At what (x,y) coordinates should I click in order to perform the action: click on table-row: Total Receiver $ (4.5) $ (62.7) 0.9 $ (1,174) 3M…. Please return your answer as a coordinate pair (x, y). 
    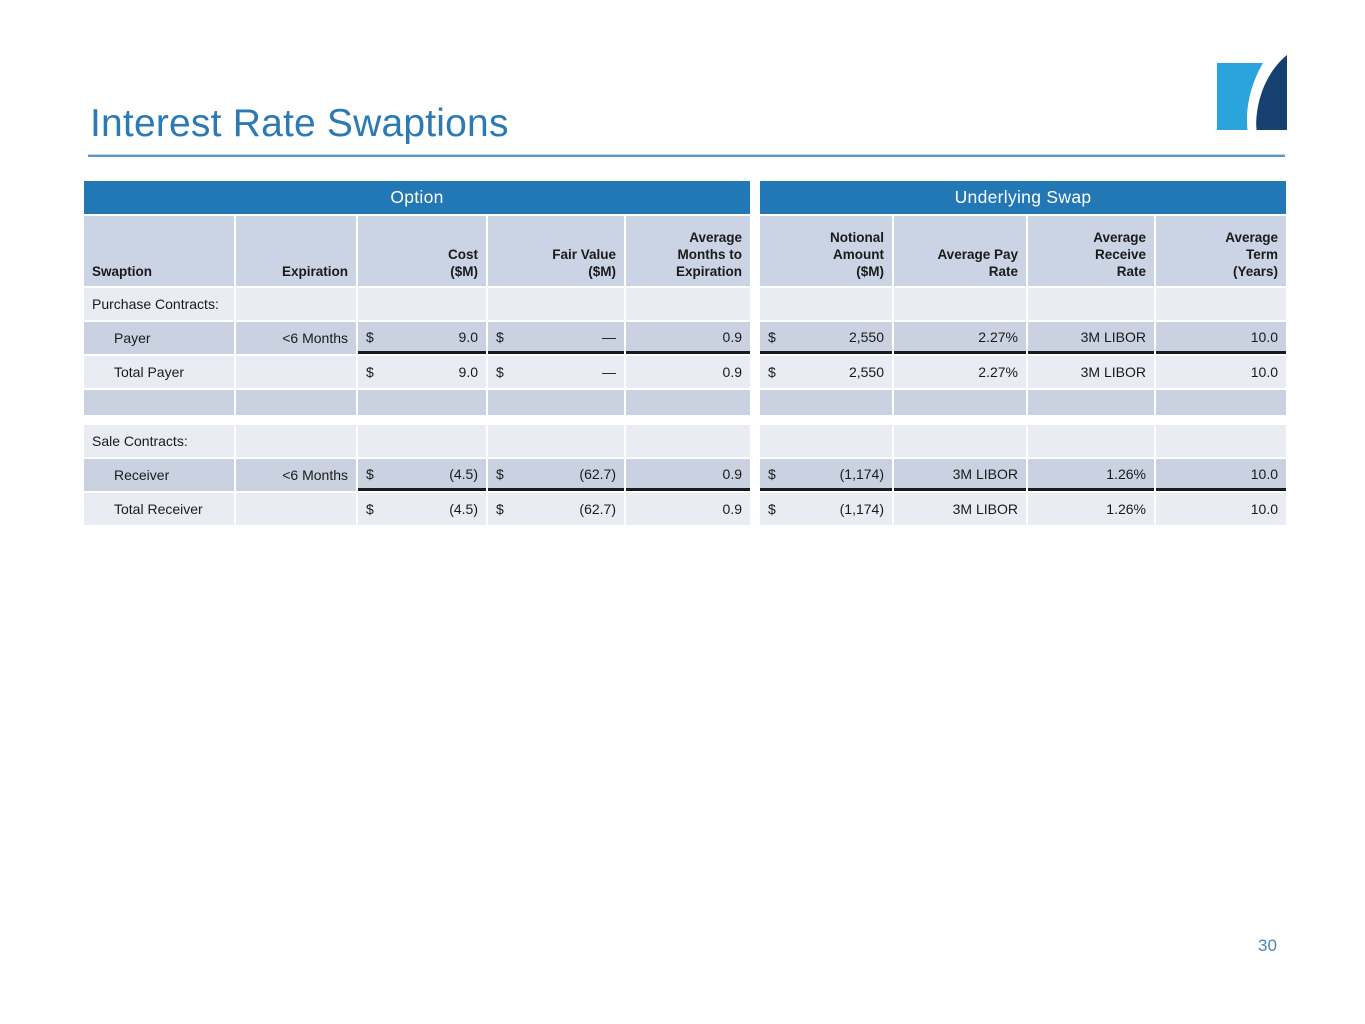
    Looking at the image, I should click on (685, 509).